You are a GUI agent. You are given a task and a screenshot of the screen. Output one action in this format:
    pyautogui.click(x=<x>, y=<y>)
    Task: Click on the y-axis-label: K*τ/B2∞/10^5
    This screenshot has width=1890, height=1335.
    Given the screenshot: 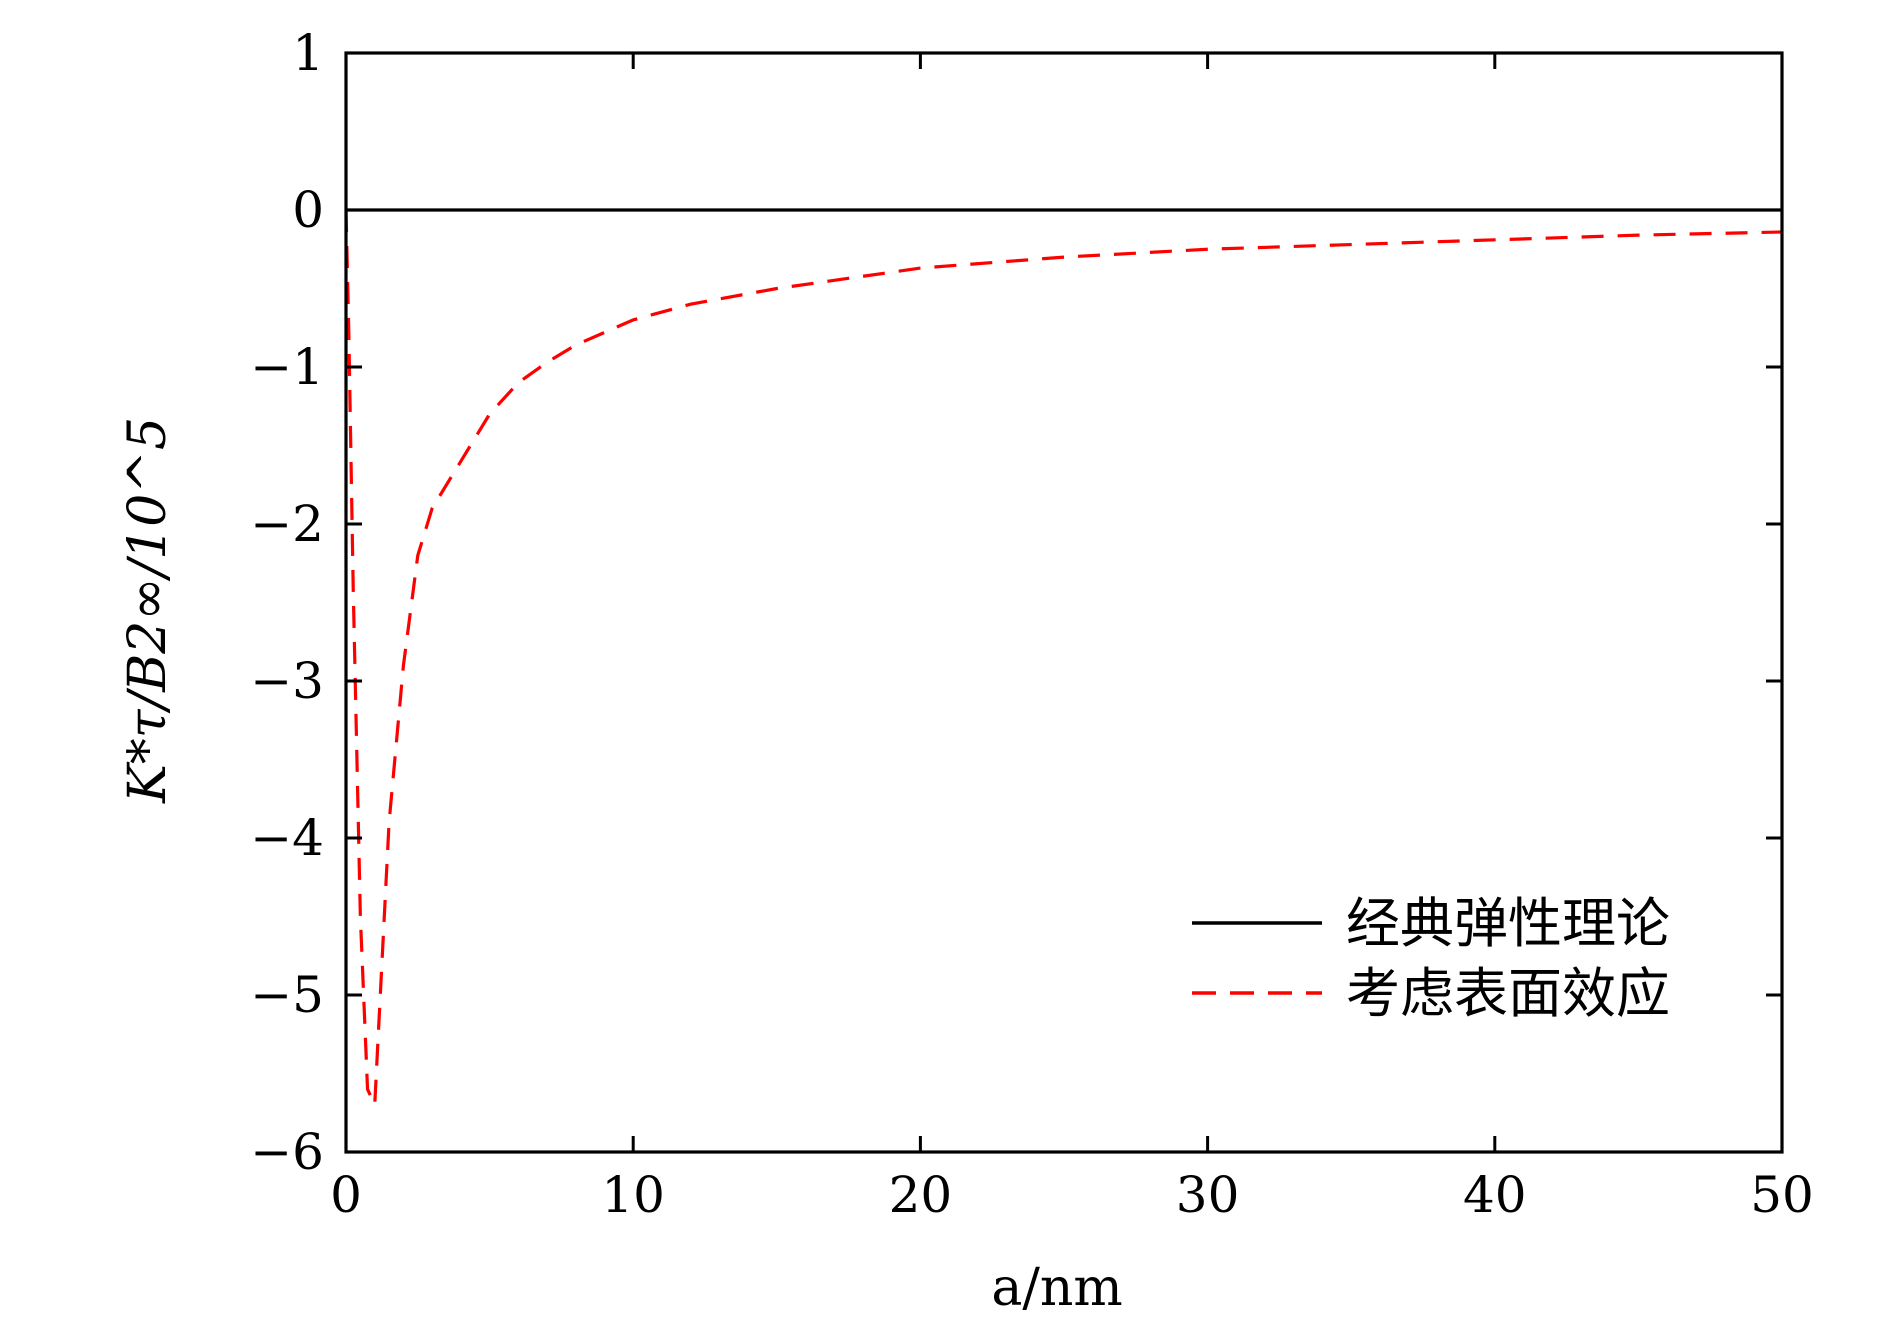 What is the action you would take?
    pyautogui.click(x=148, y=610)
    